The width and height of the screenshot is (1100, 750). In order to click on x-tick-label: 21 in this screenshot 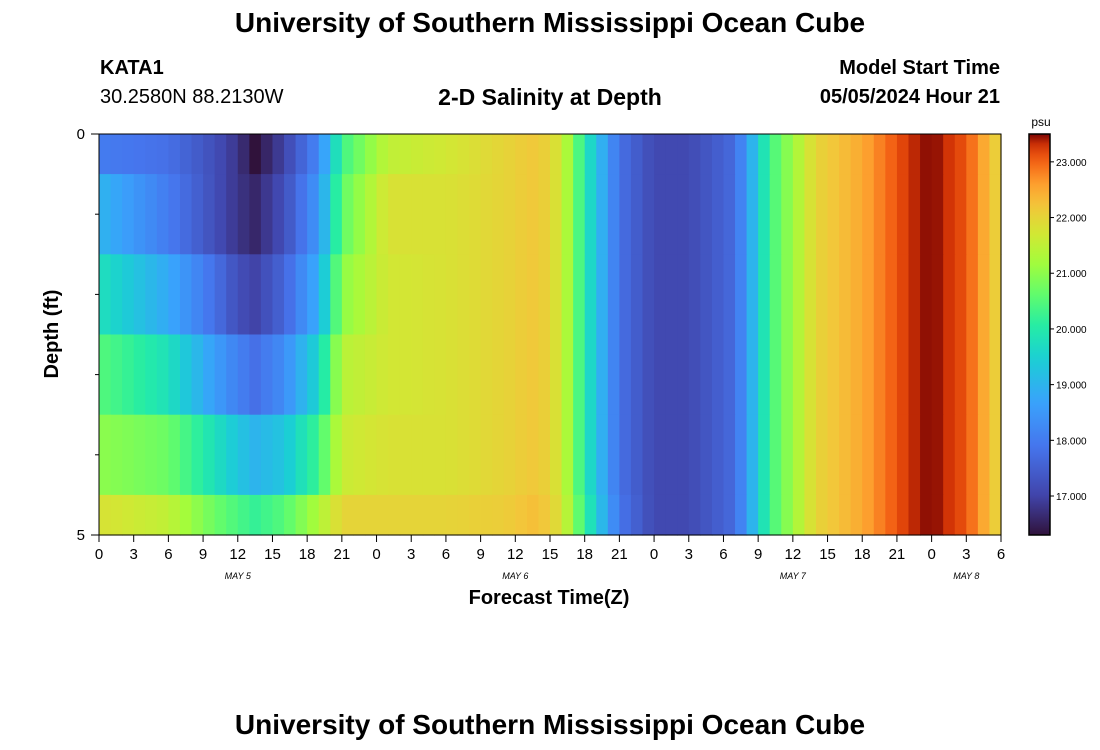, I will do `click(342, 554)`.